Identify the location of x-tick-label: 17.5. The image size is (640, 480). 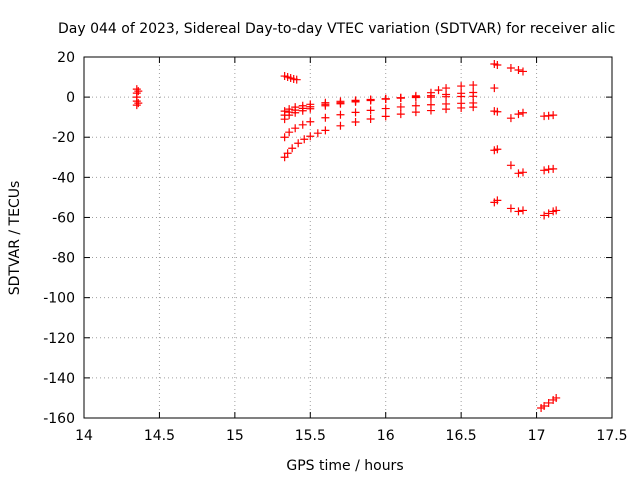
(611, 436).